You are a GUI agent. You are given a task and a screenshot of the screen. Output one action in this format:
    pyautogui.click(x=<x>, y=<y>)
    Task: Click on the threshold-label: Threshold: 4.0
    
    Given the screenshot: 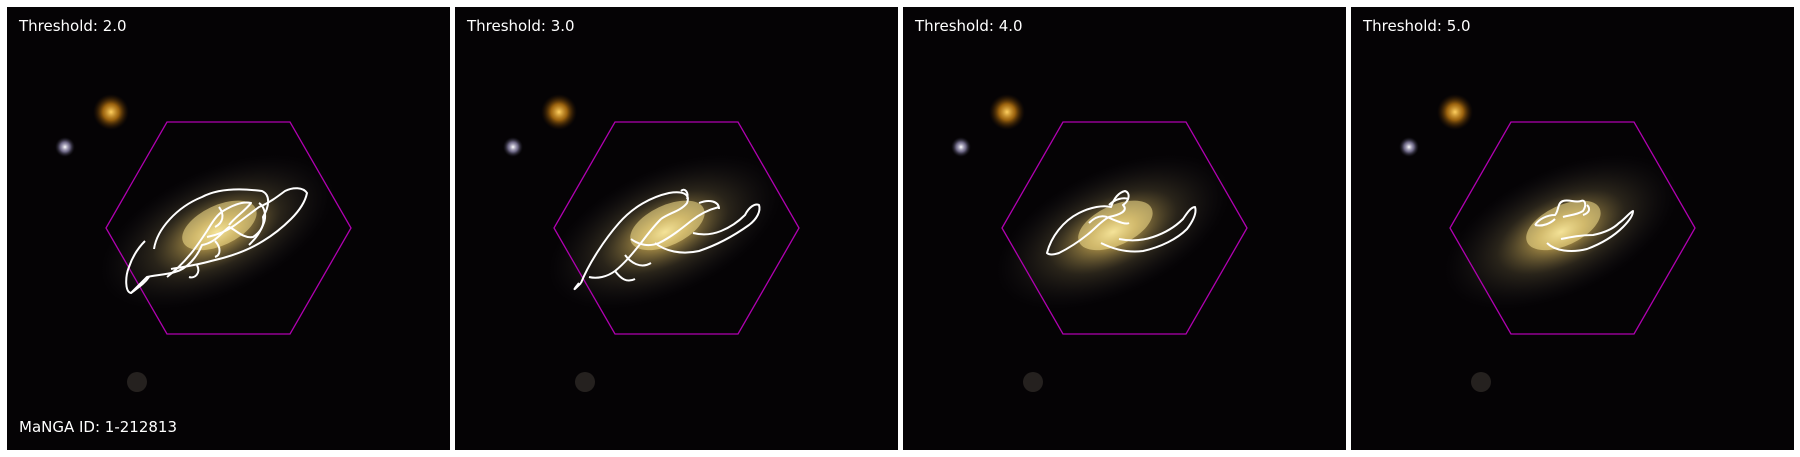 What is the action you would take?
    pyautogui.click(x=969, y=26)
    